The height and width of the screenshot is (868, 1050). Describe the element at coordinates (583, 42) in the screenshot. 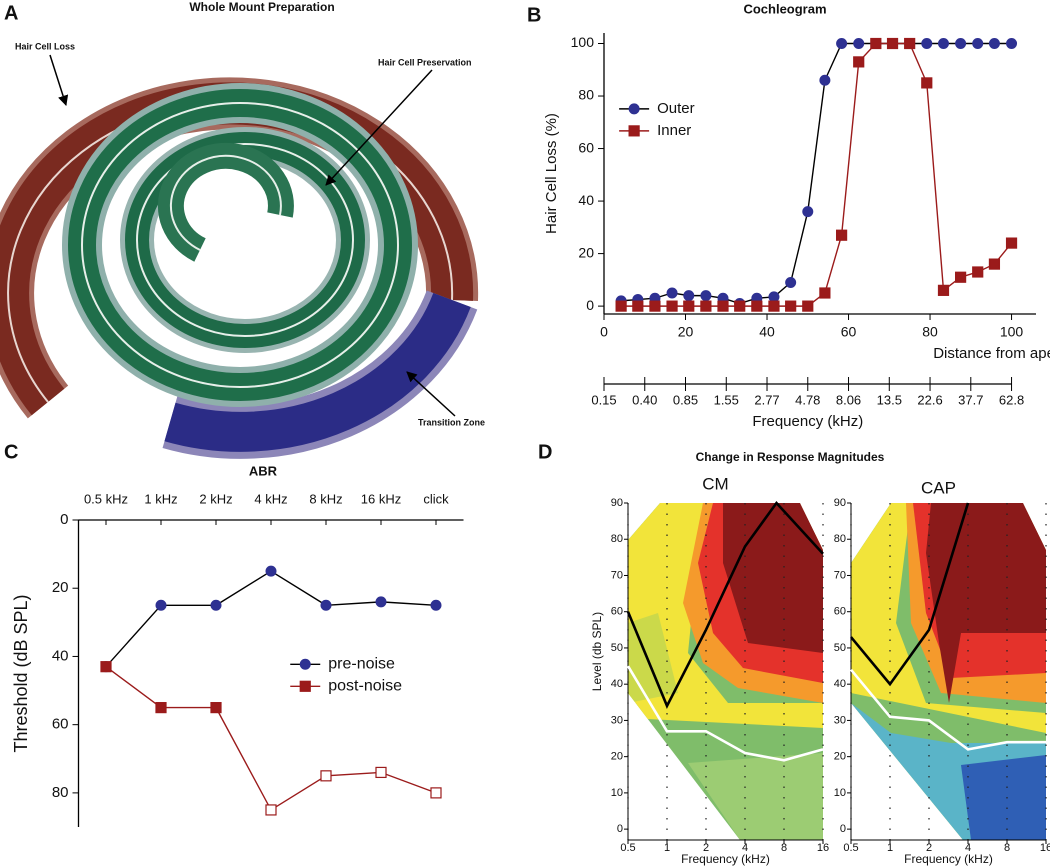

I see `y-tick-label: 100` at that location.